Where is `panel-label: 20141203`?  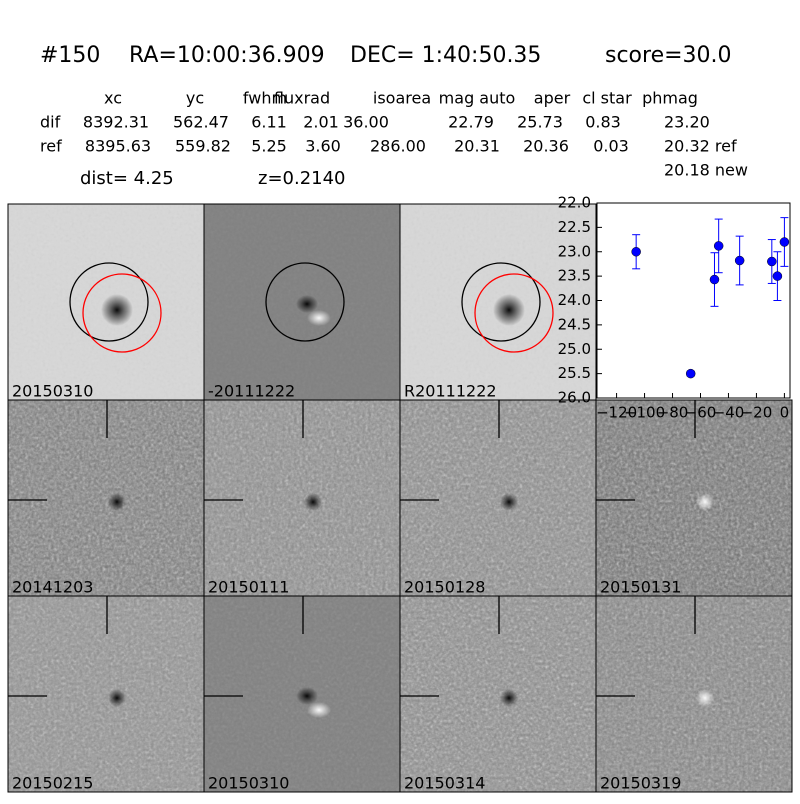
panel-label: 20141203 is located at coordinates (52, 587).